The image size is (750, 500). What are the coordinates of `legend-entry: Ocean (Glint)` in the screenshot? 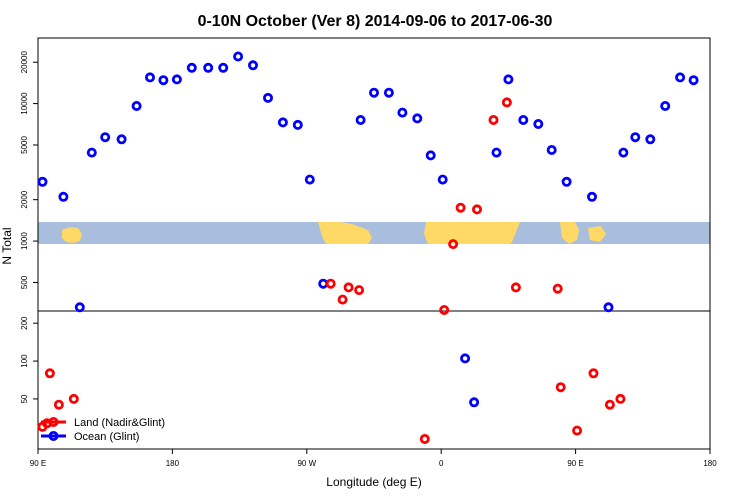 It's located at (106, 437).